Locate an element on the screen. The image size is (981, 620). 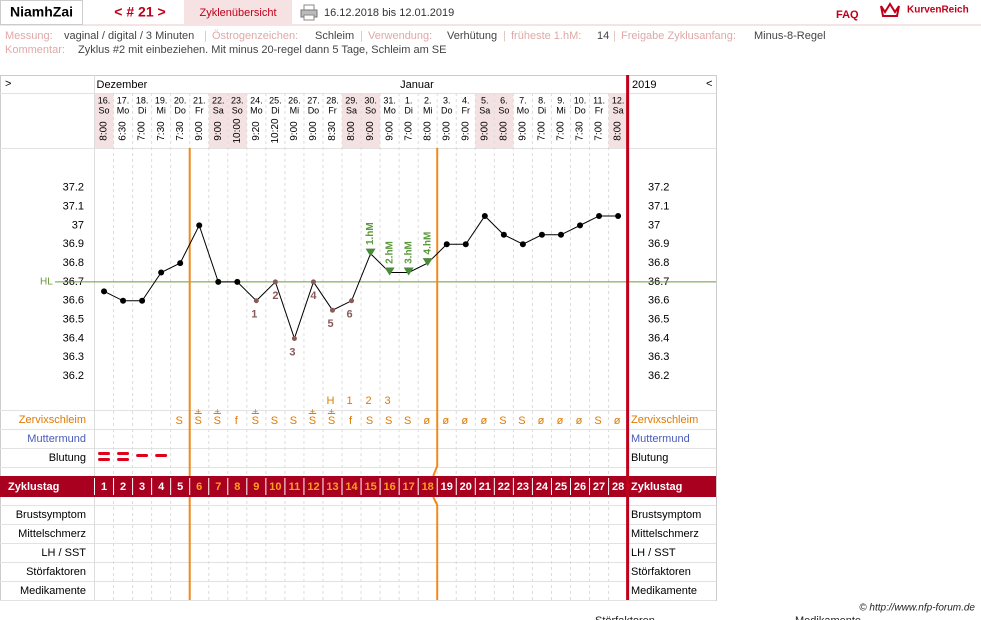
date: 19. is located at coordinates (161, 100).